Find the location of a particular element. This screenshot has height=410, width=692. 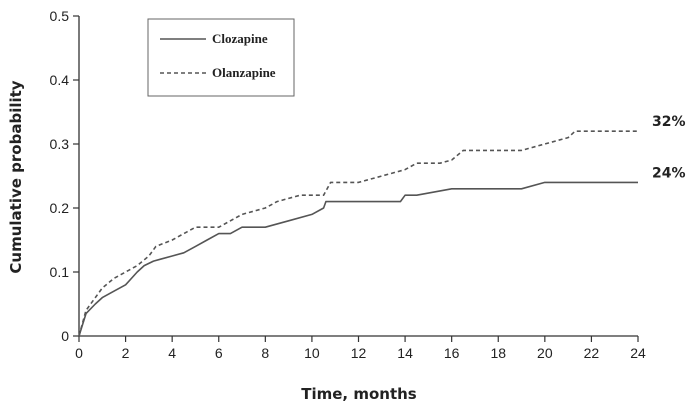

x-tick-label: 10 is located at coordinates (312, 353).